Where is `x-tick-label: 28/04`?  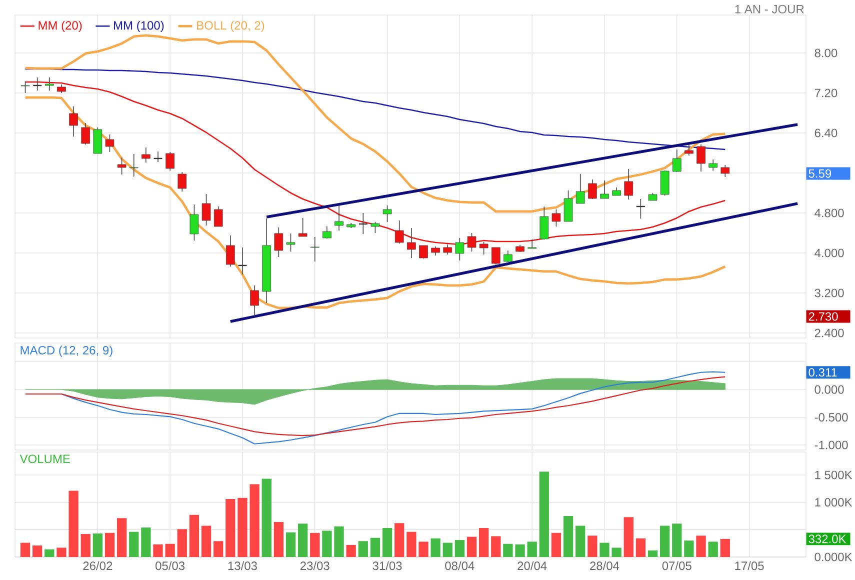 x-tick-label: 28/04 is located at coordinates (605, 565).